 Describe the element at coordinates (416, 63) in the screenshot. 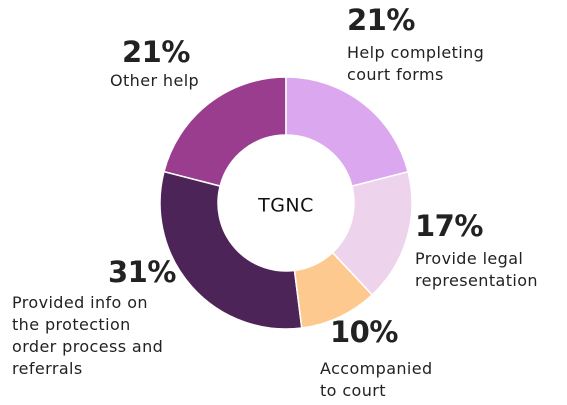

I see `category-label: Help completing court forms` at that location.